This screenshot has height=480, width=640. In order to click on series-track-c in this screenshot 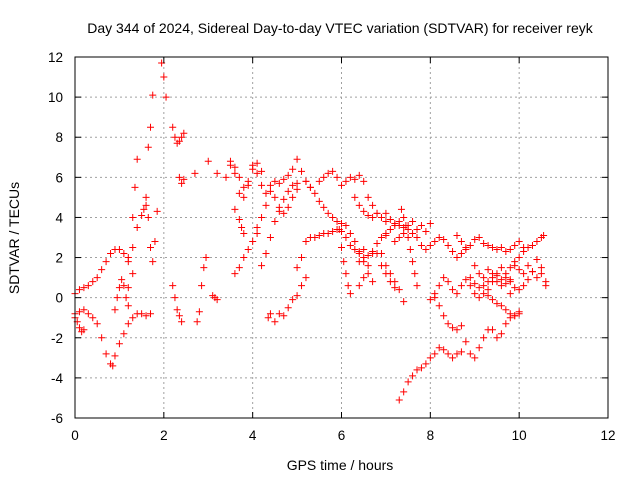, I will do `click(79, 325)`.